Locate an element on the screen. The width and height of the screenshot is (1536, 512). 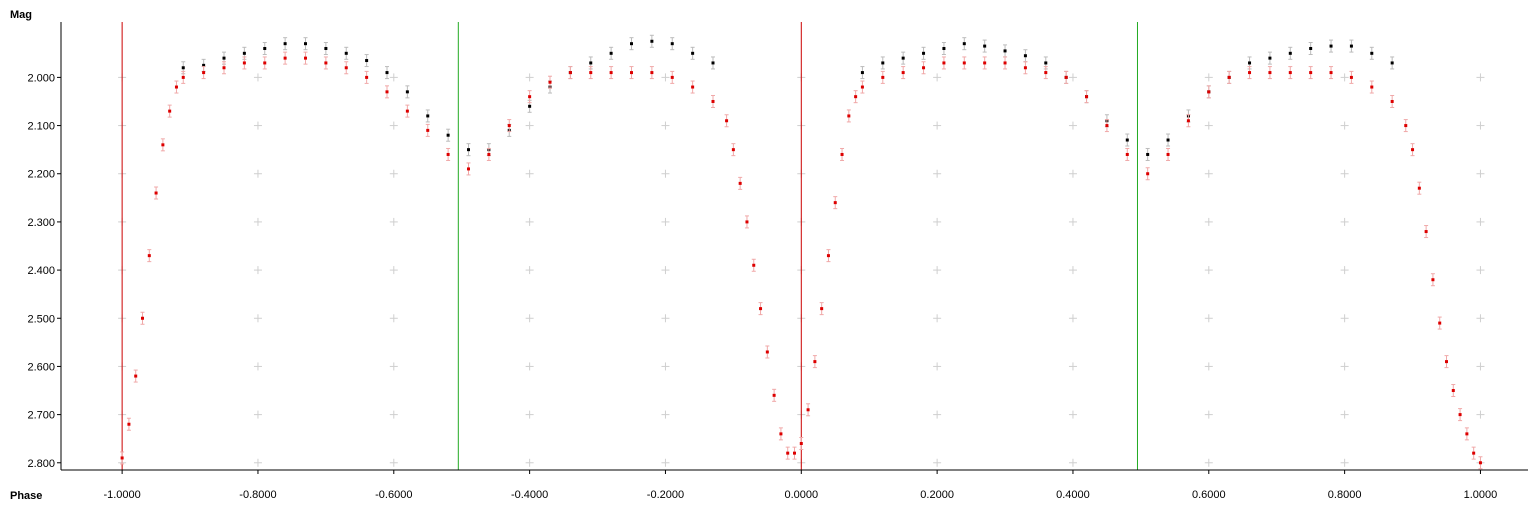
x-tick-label: 0.8000 is located at coordinates (1345, 495).